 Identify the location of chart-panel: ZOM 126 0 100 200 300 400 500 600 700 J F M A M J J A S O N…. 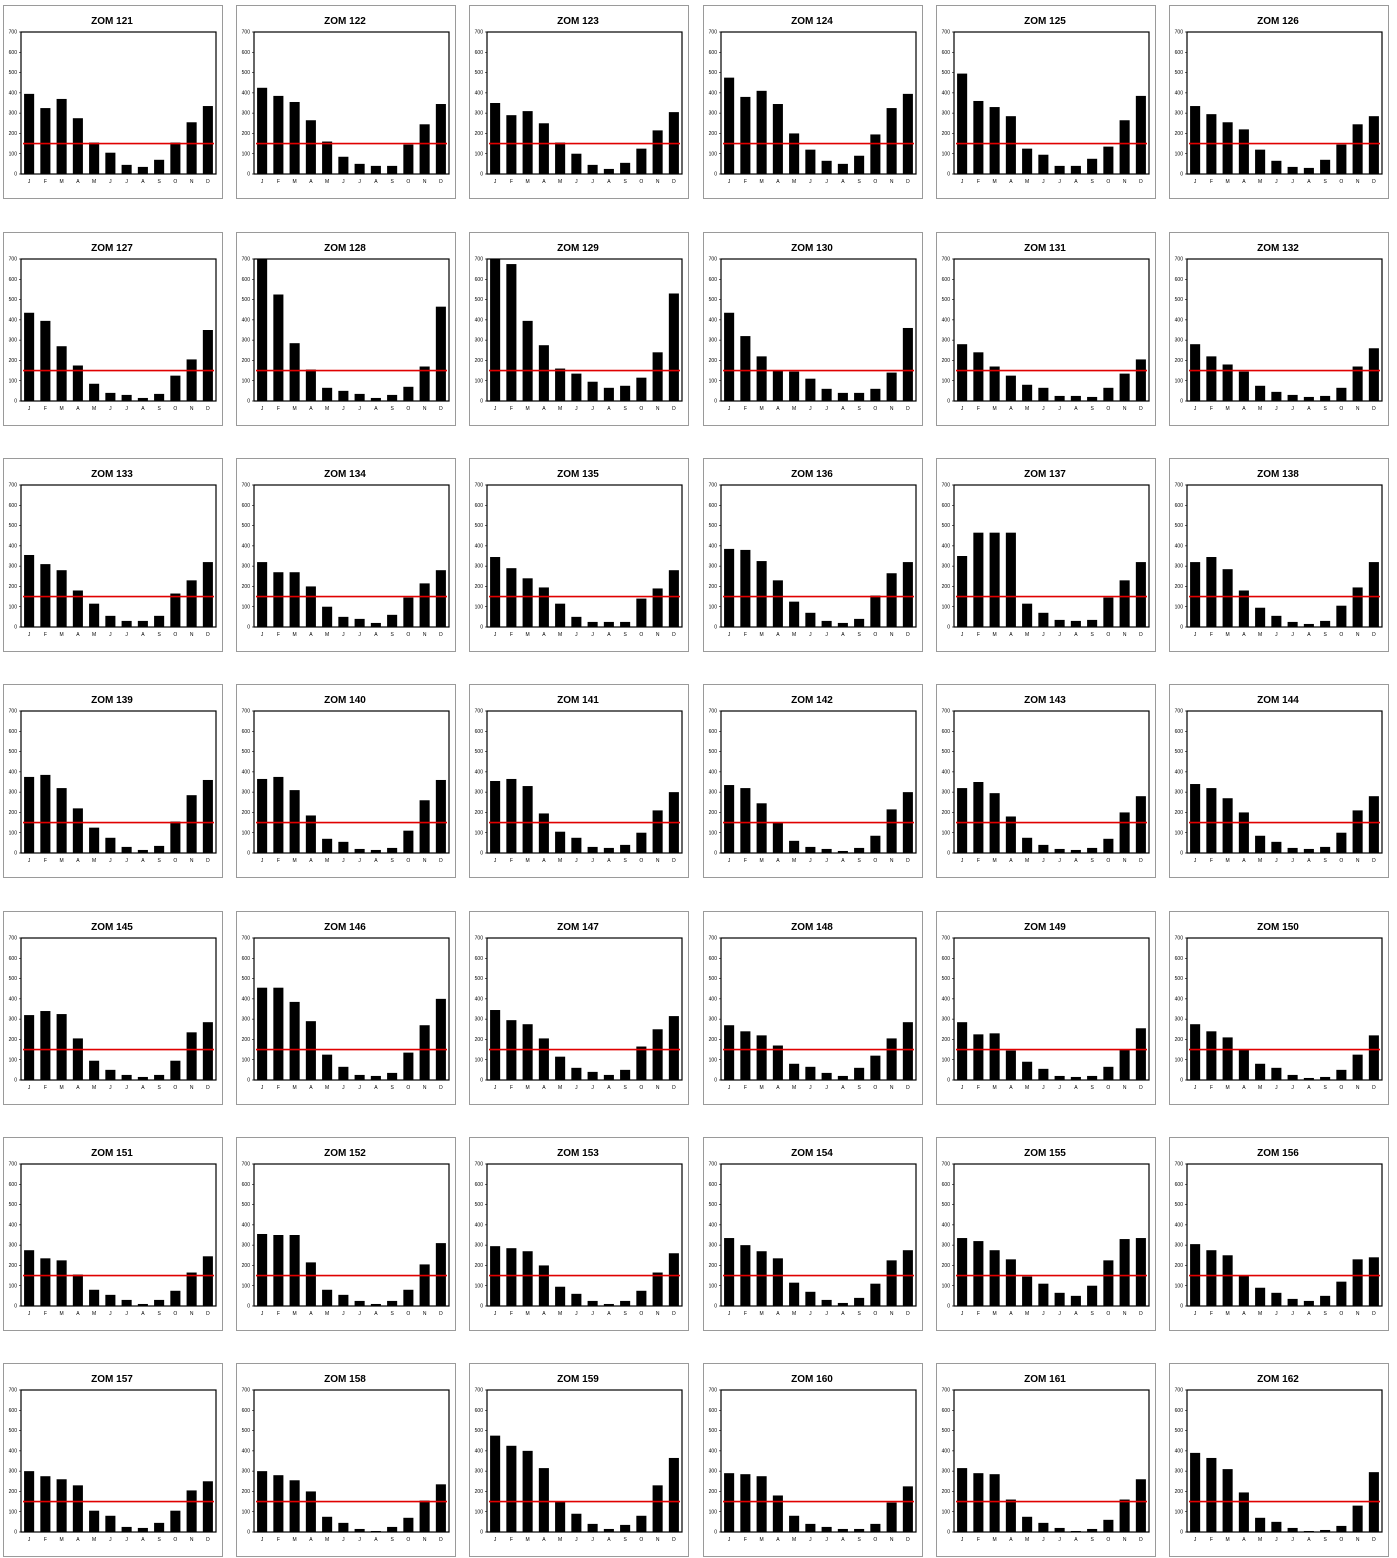
(1279, 102).